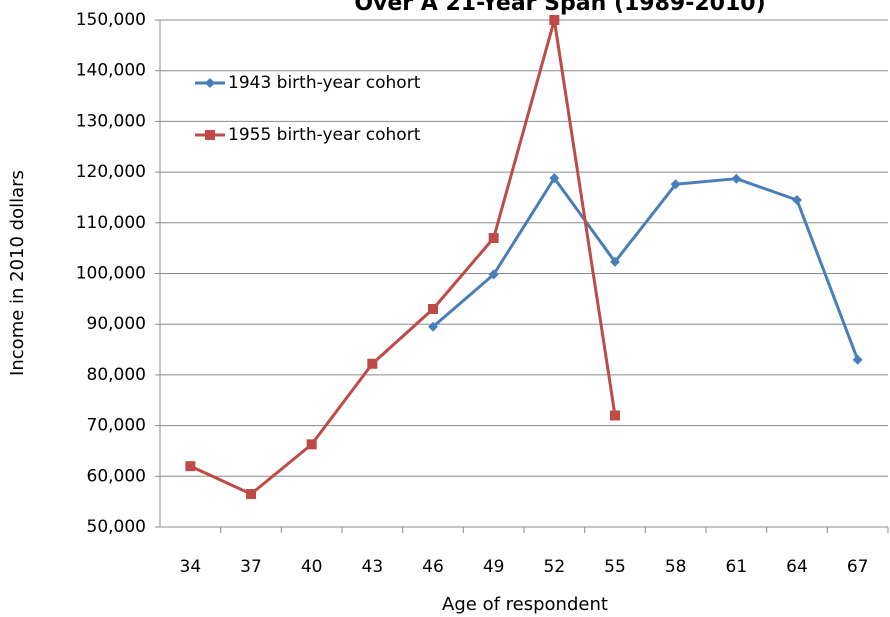 The width and height of the screenshot is (890, 617). Describe the element at coordinates (373, 567) in the screenshot. I see `x-tick-label: 43` at that location.